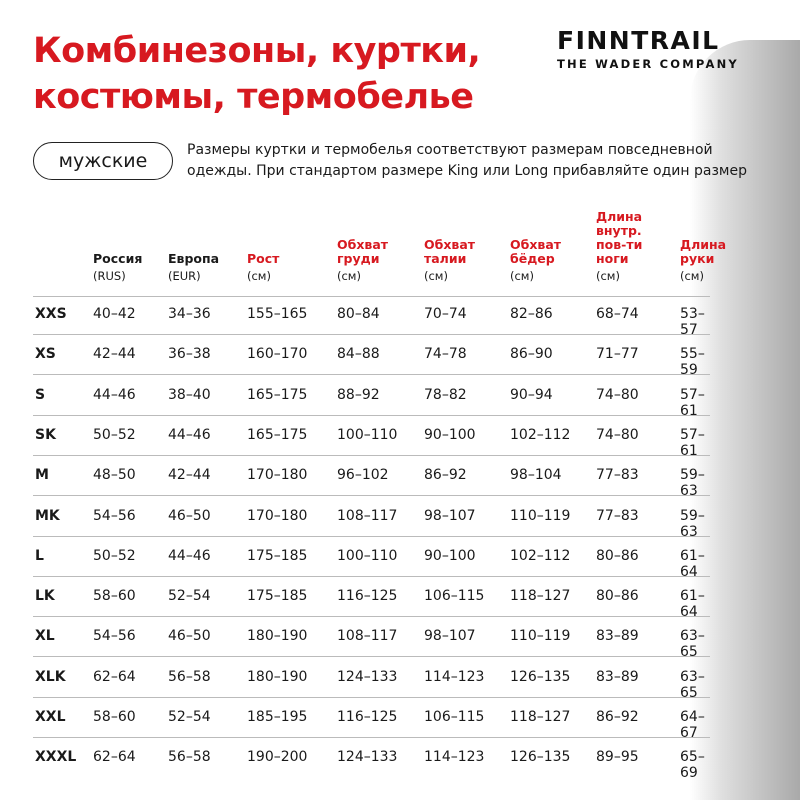 This screenshot has height=800, width=800. What do you see at coordinates (193, 268) in the screenshot?
I see `column-header: Европа (EUR)` at bounding box center [193, 268].